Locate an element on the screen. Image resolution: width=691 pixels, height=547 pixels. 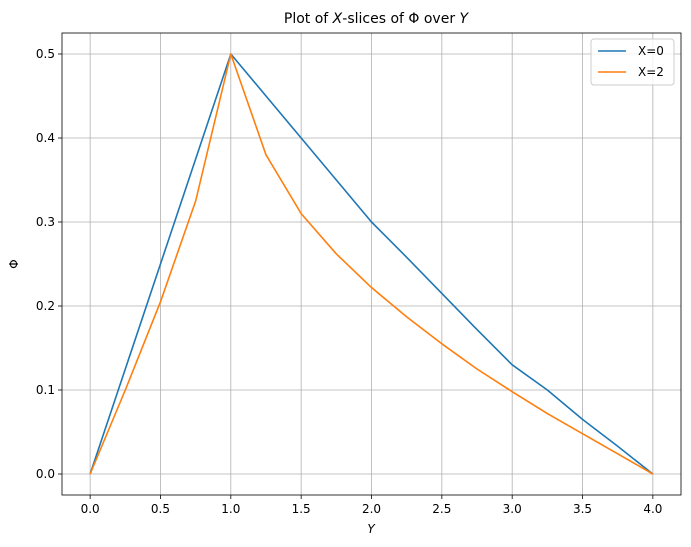
y-axis-label: Φ is located at coordinates (14, 263).